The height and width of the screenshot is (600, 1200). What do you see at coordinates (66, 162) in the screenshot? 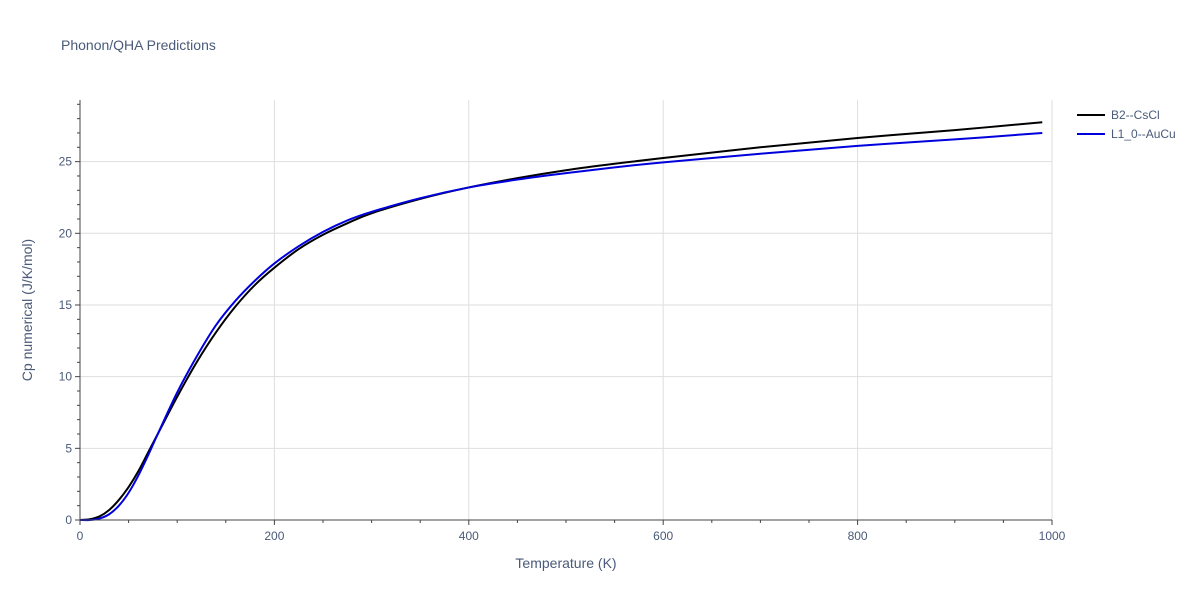
I see `y-tick-label: 25` at bounding box center [66, 162].